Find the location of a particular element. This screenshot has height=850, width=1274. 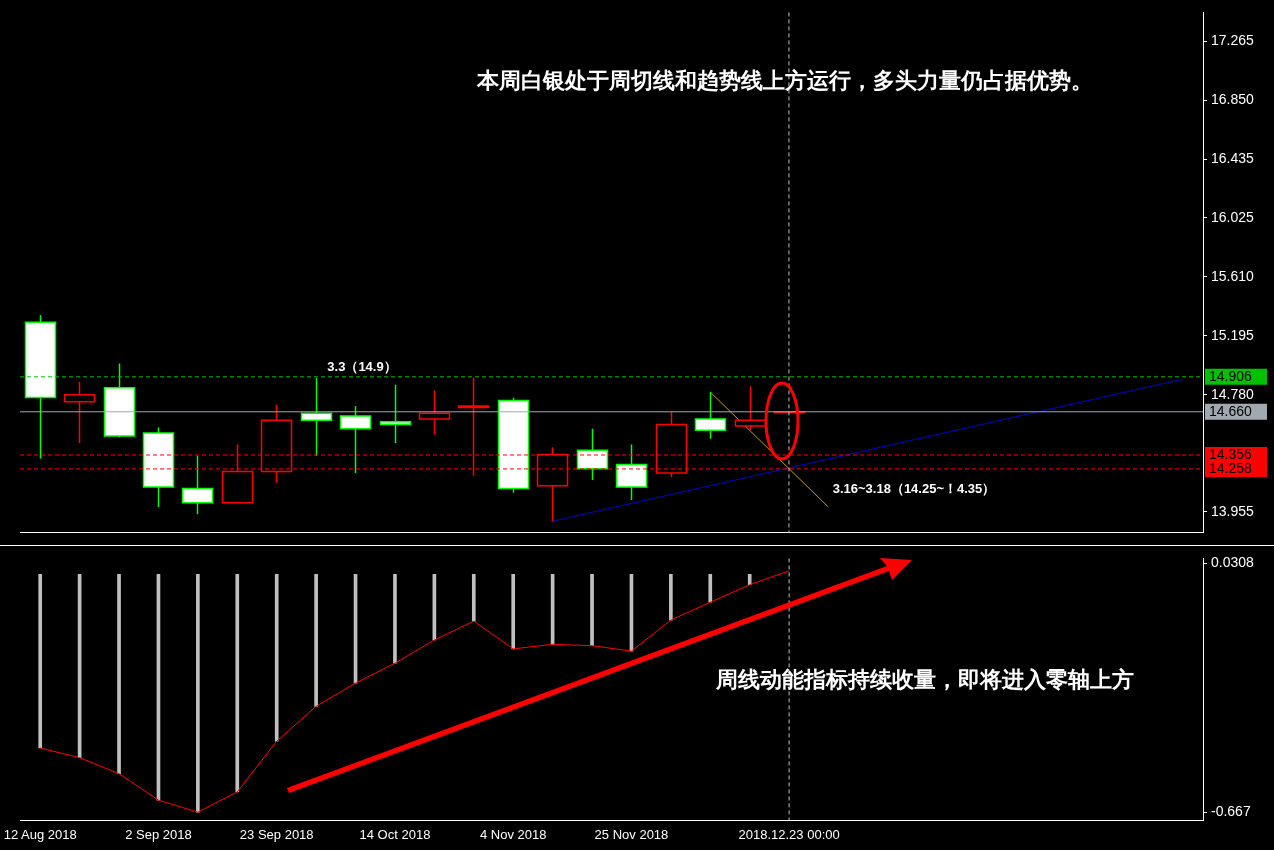

y-tick-label: -0.667 is located at coordinates (1231, 811).